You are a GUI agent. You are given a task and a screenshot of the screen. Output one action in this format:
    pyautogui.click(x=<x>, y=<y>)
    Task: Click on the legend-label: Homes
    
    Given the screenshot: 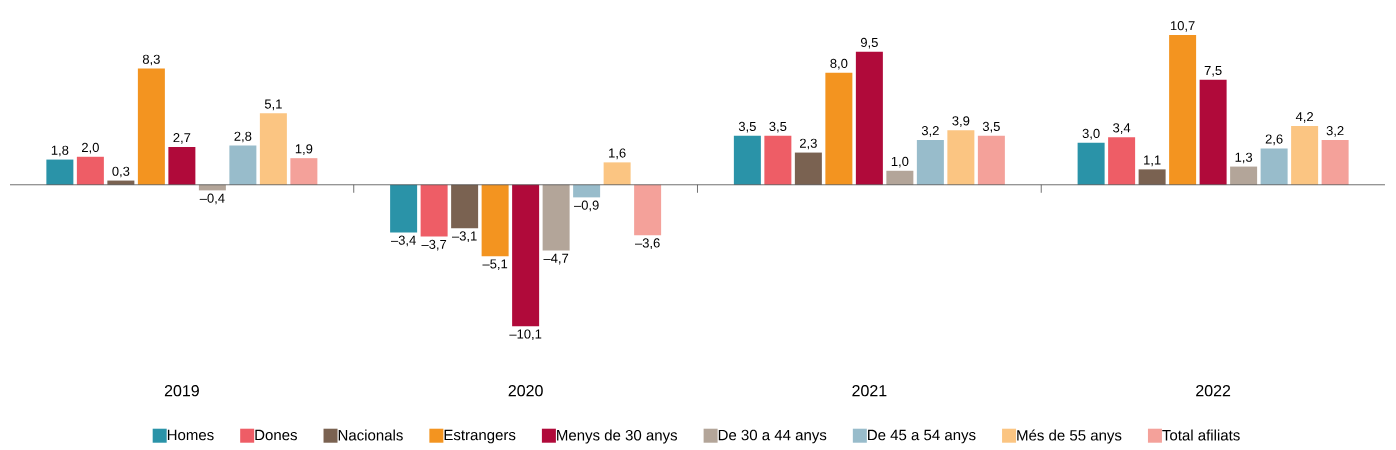 What is the action you would take?
    pyautogui.click(x=190, y=435)
    